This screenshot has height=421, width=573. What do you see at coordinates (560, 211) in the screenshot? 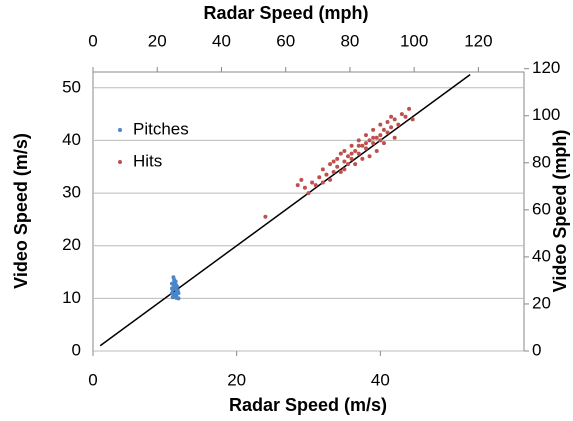
I see `y2-axis-title: Video Speed (mph)` at bounding box center [560, 211].